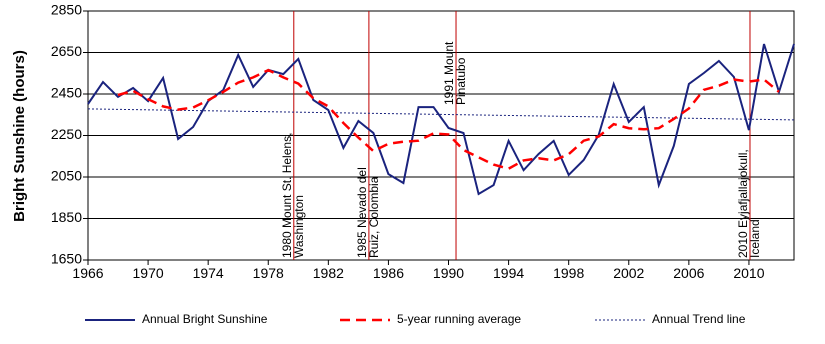  What do you see at coordinates (148, 273) in the screenshot?
I see `x-tick-label: 1970` at bounding box center [148, 273].